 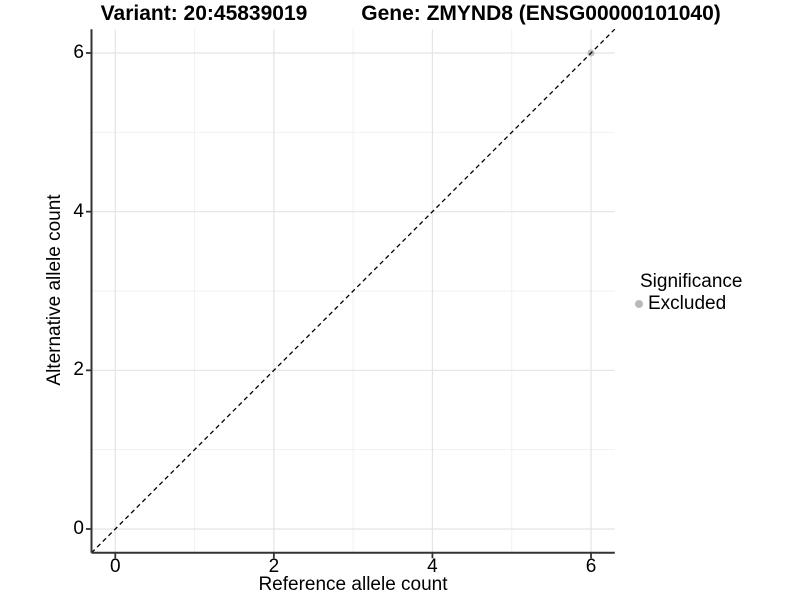 I want to click on x-tick-label: 6, so click(x=591, y=566).